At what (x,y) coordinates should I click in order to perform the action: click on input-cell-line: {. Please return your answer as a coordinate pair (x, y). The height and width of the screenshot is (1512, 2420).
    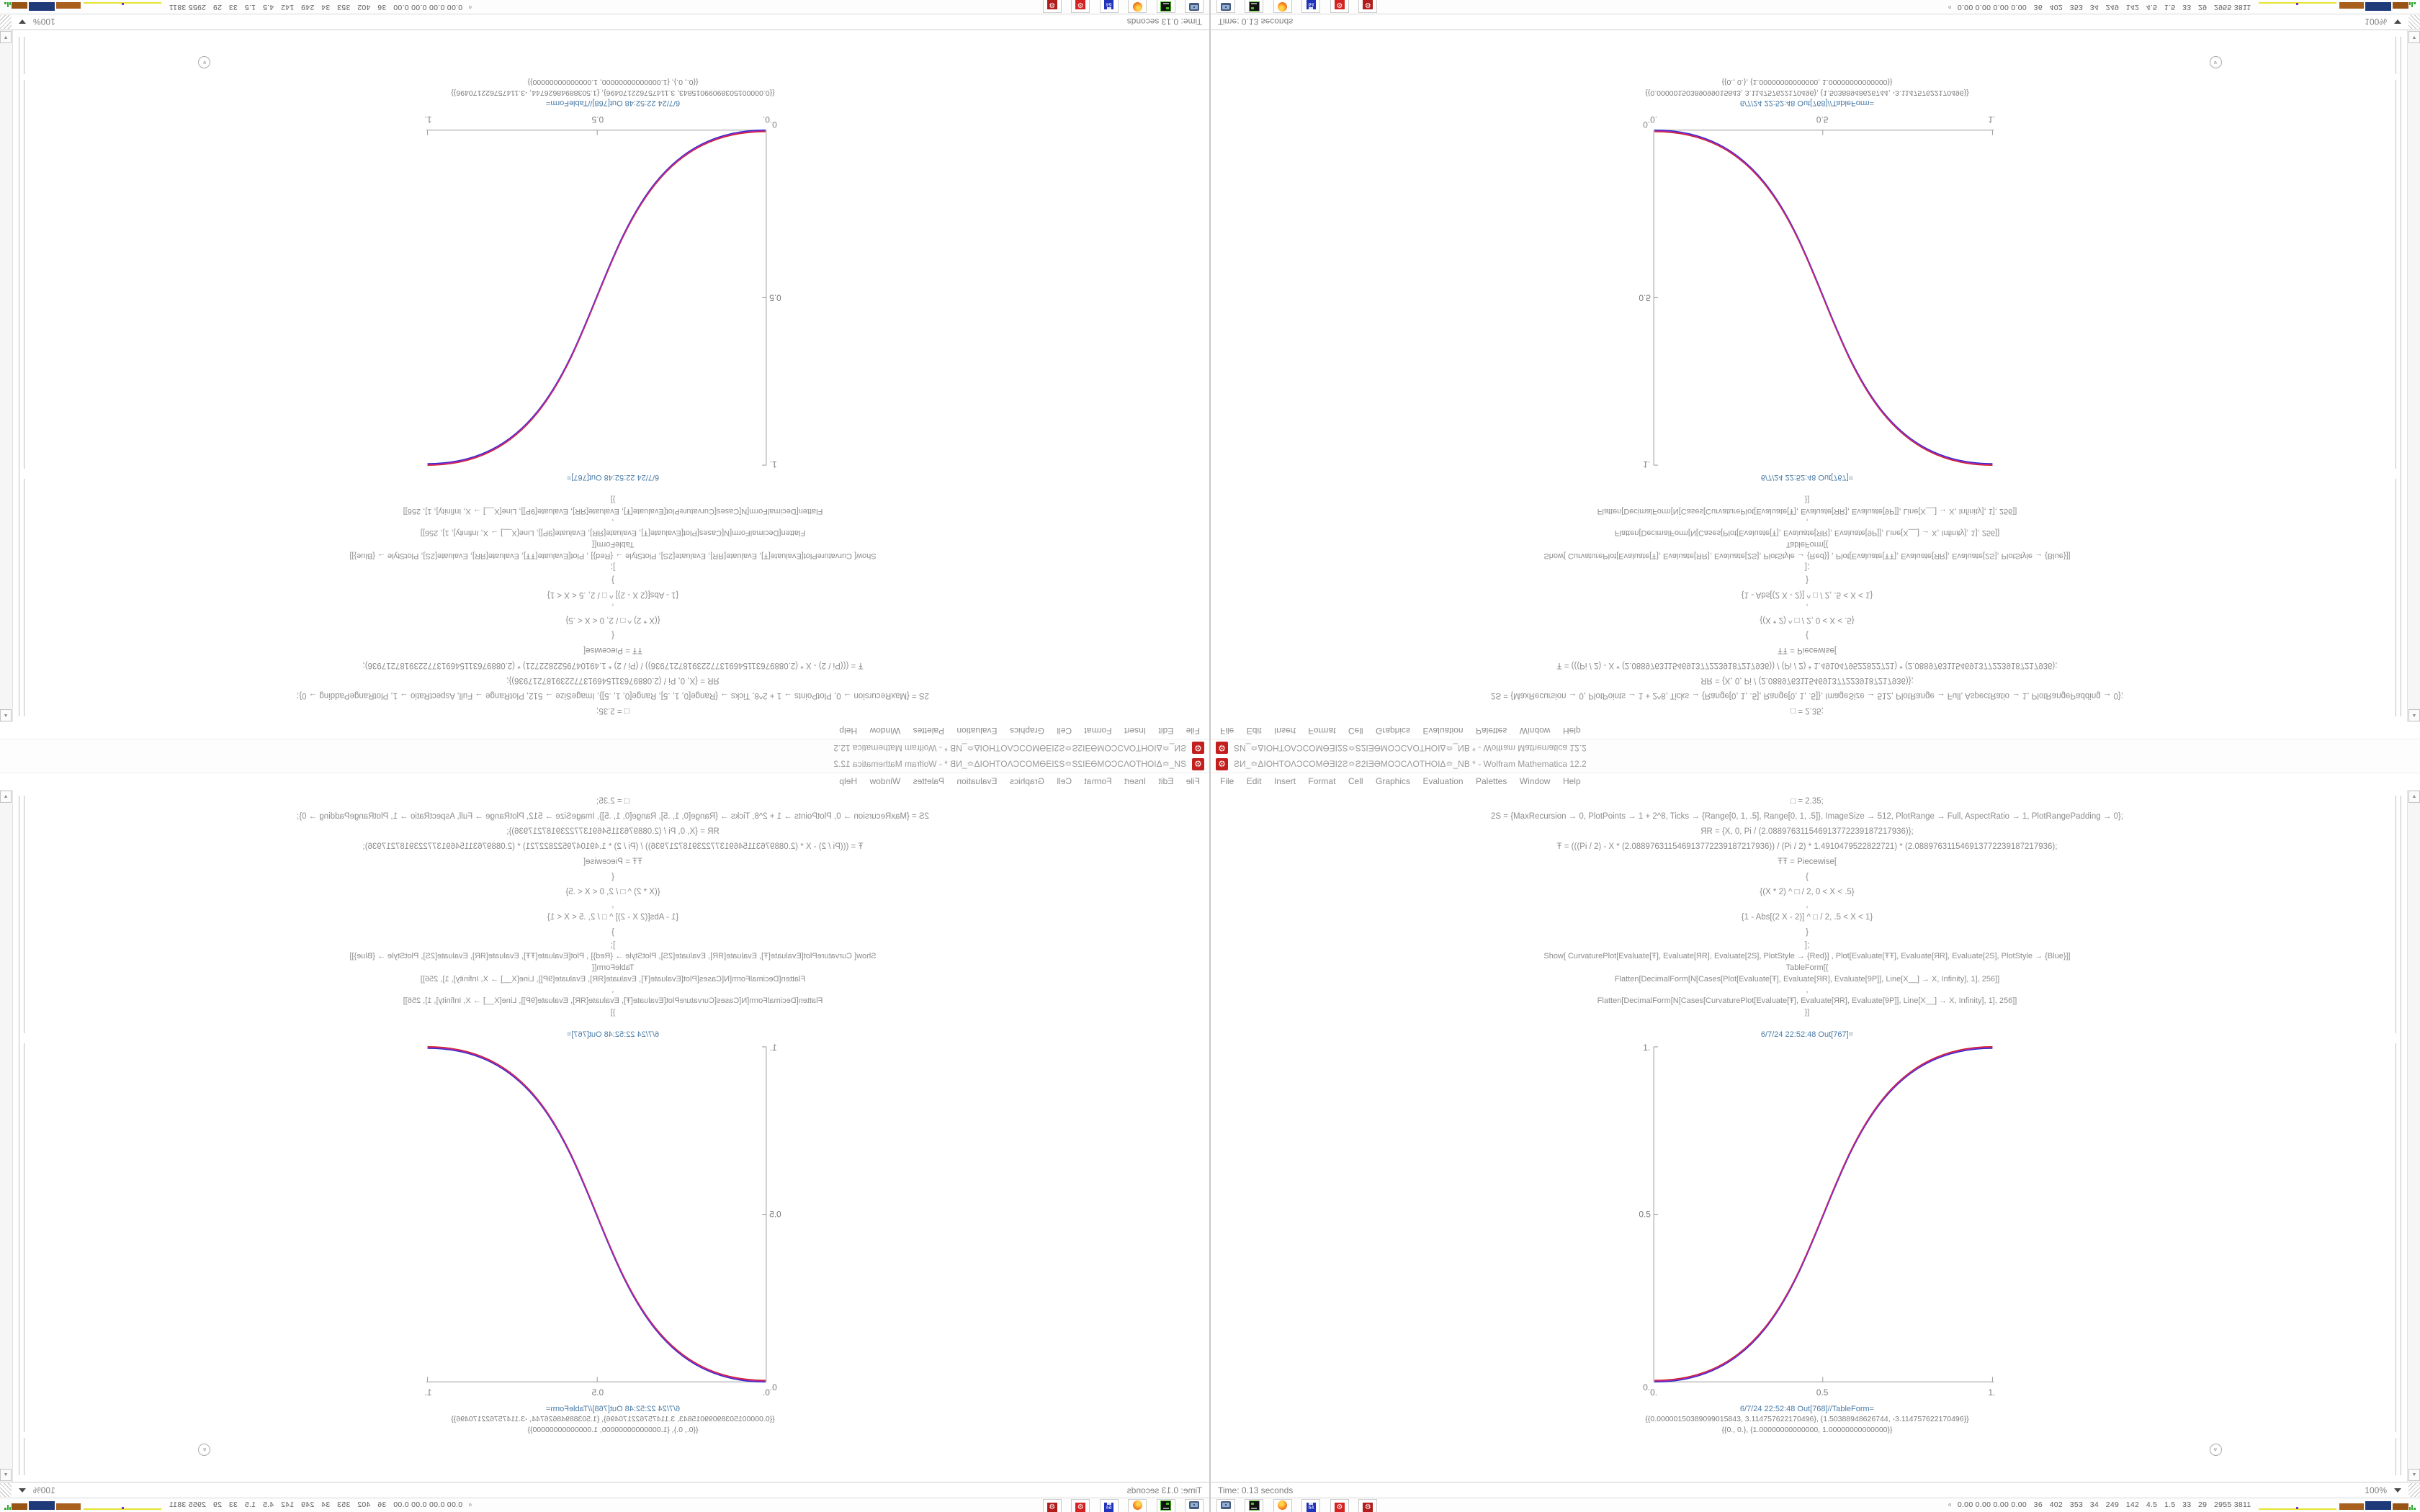
    Looking at the image, I should click on (1808, 877).